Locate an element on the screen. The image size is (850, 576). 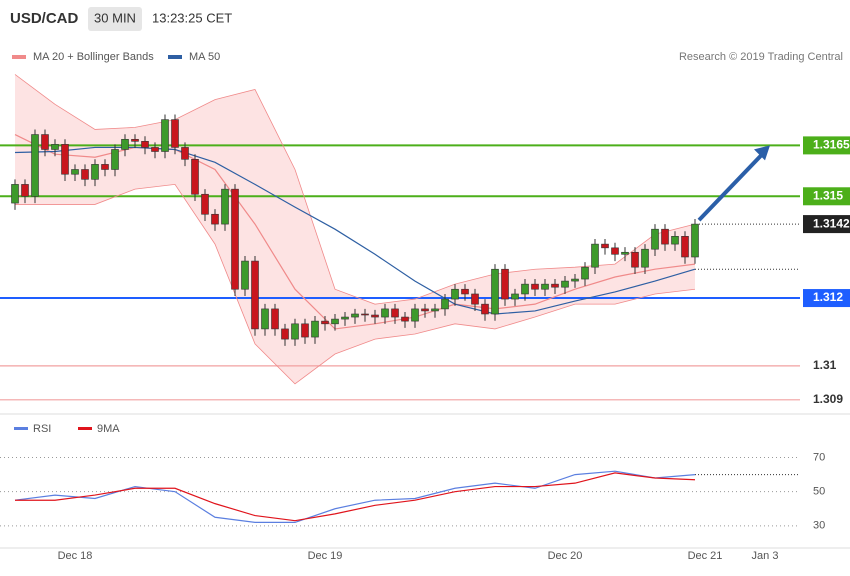
legend-label: MA 20 + Bollinger Bands is located at coordinates (93, 57).